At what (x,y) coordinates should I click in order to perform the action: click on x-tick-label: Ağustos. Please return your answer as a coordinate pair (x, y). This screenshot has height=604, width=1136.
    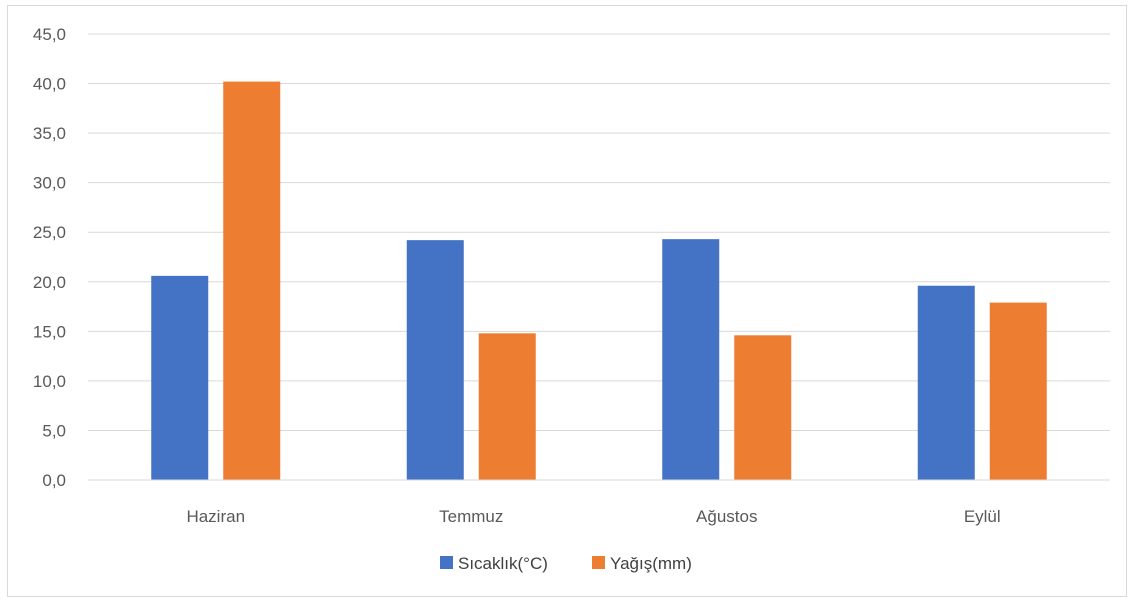
    Looking at the image, I should click on (726, 516).